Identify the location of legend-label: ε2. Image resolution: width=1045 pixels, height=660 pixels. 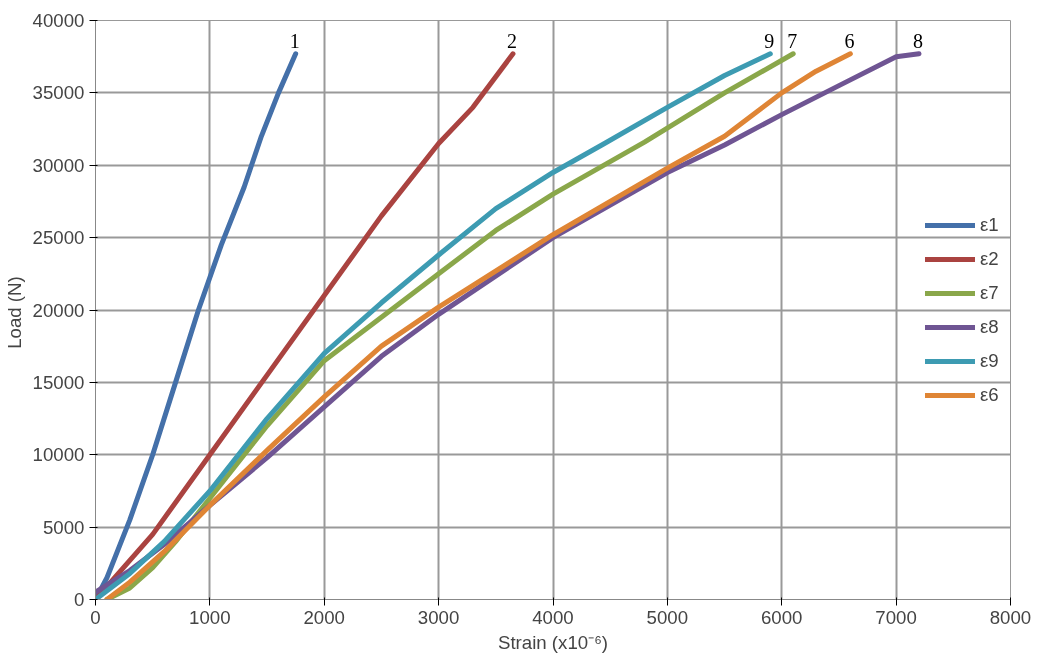
(990, 258).